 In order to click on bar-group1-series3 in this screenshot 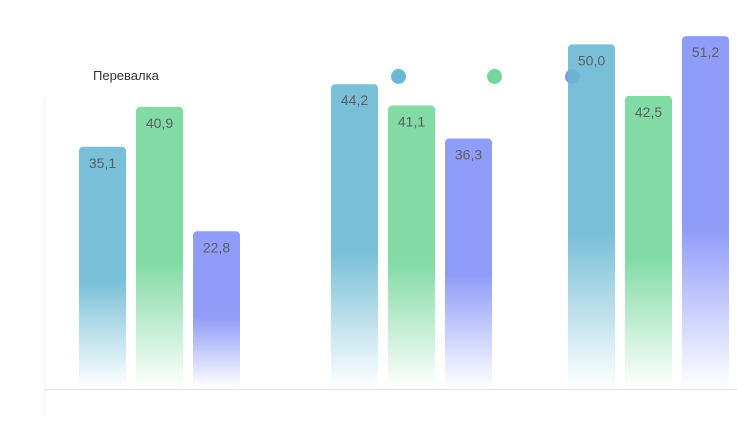, I will do `click(216, 309)`.